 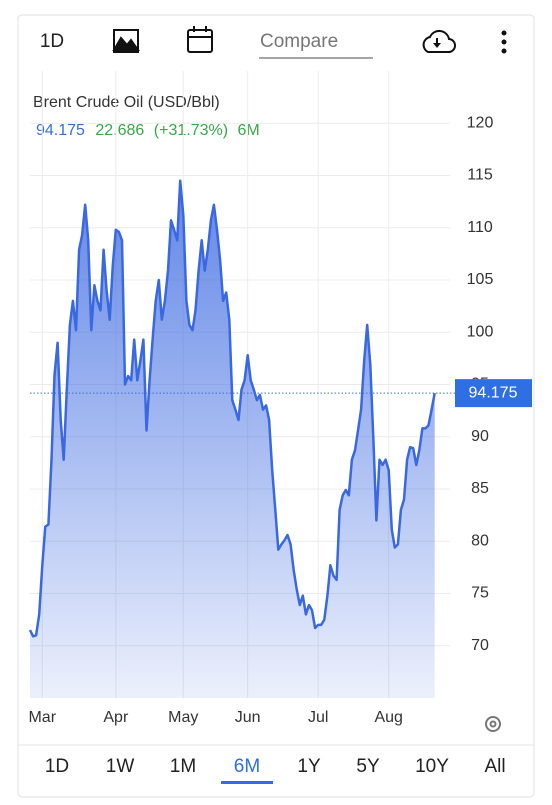 I want to click on range-tab: All, so click(x=494, y=766).